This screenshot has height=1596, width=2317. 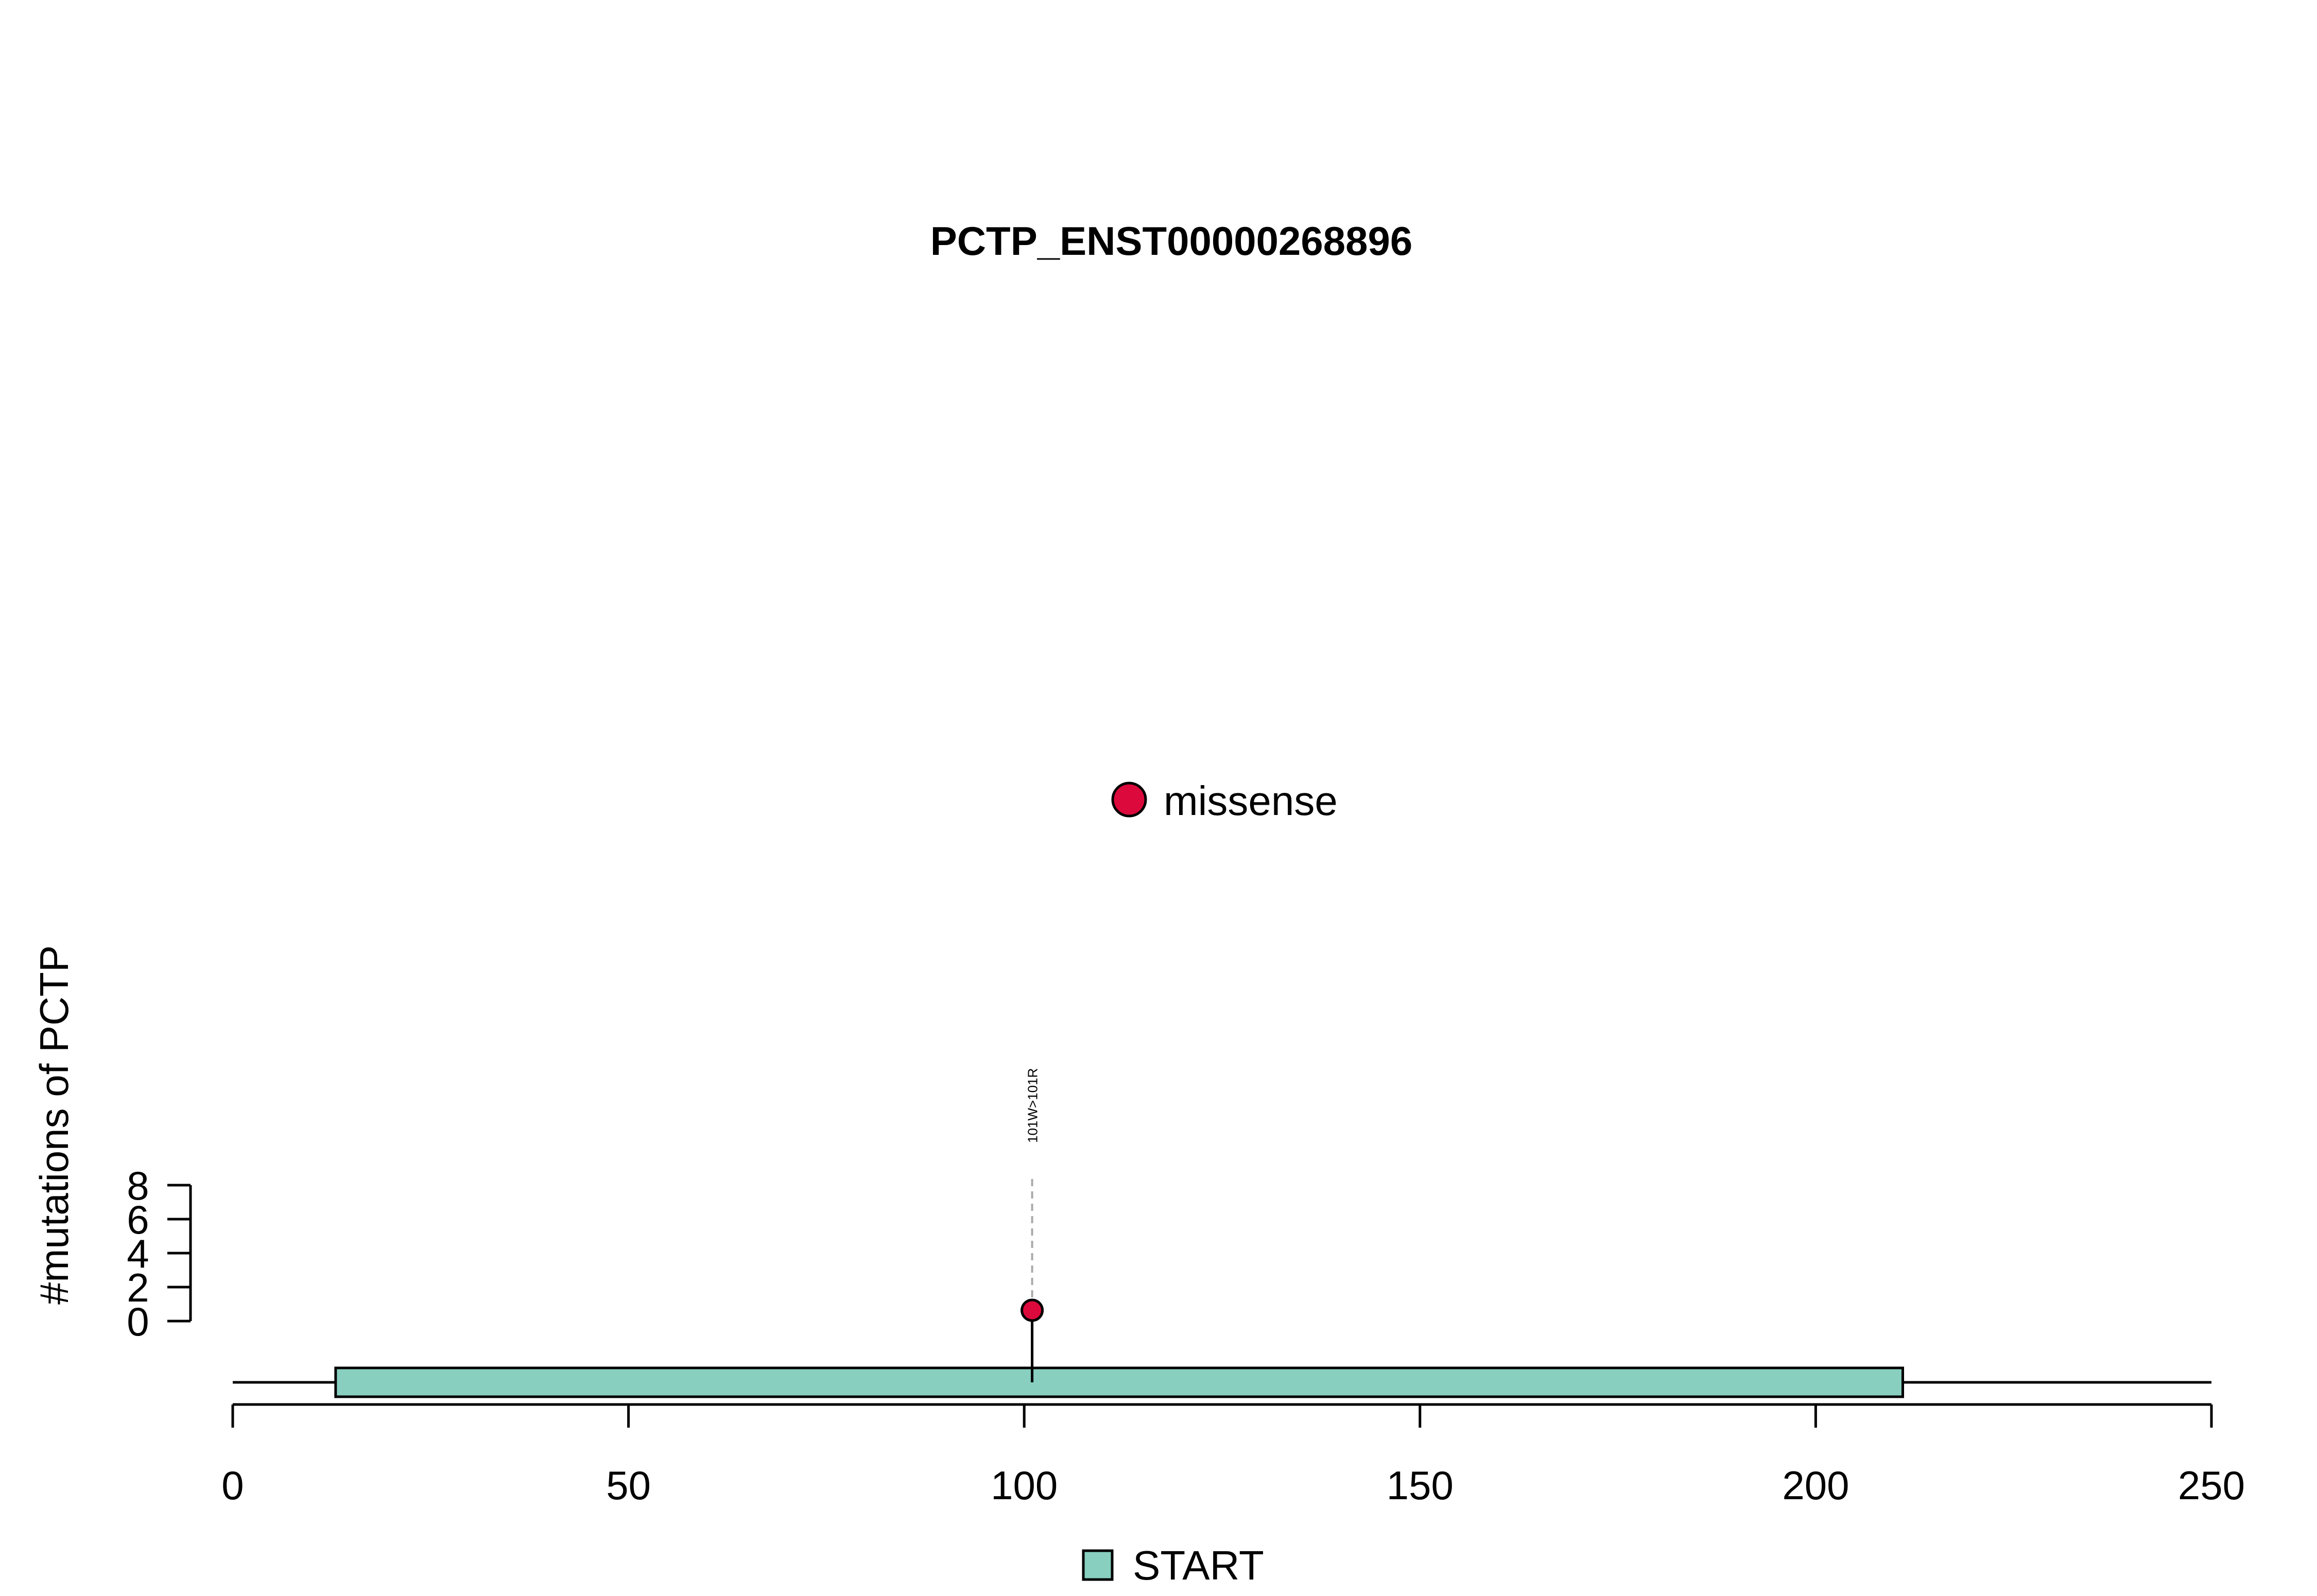 What do you see at coordinates (1233, 1455) in the screenshot?
I see `x-axis: 0 50 100 150 200 250` at bounding box center [1233, 1455].